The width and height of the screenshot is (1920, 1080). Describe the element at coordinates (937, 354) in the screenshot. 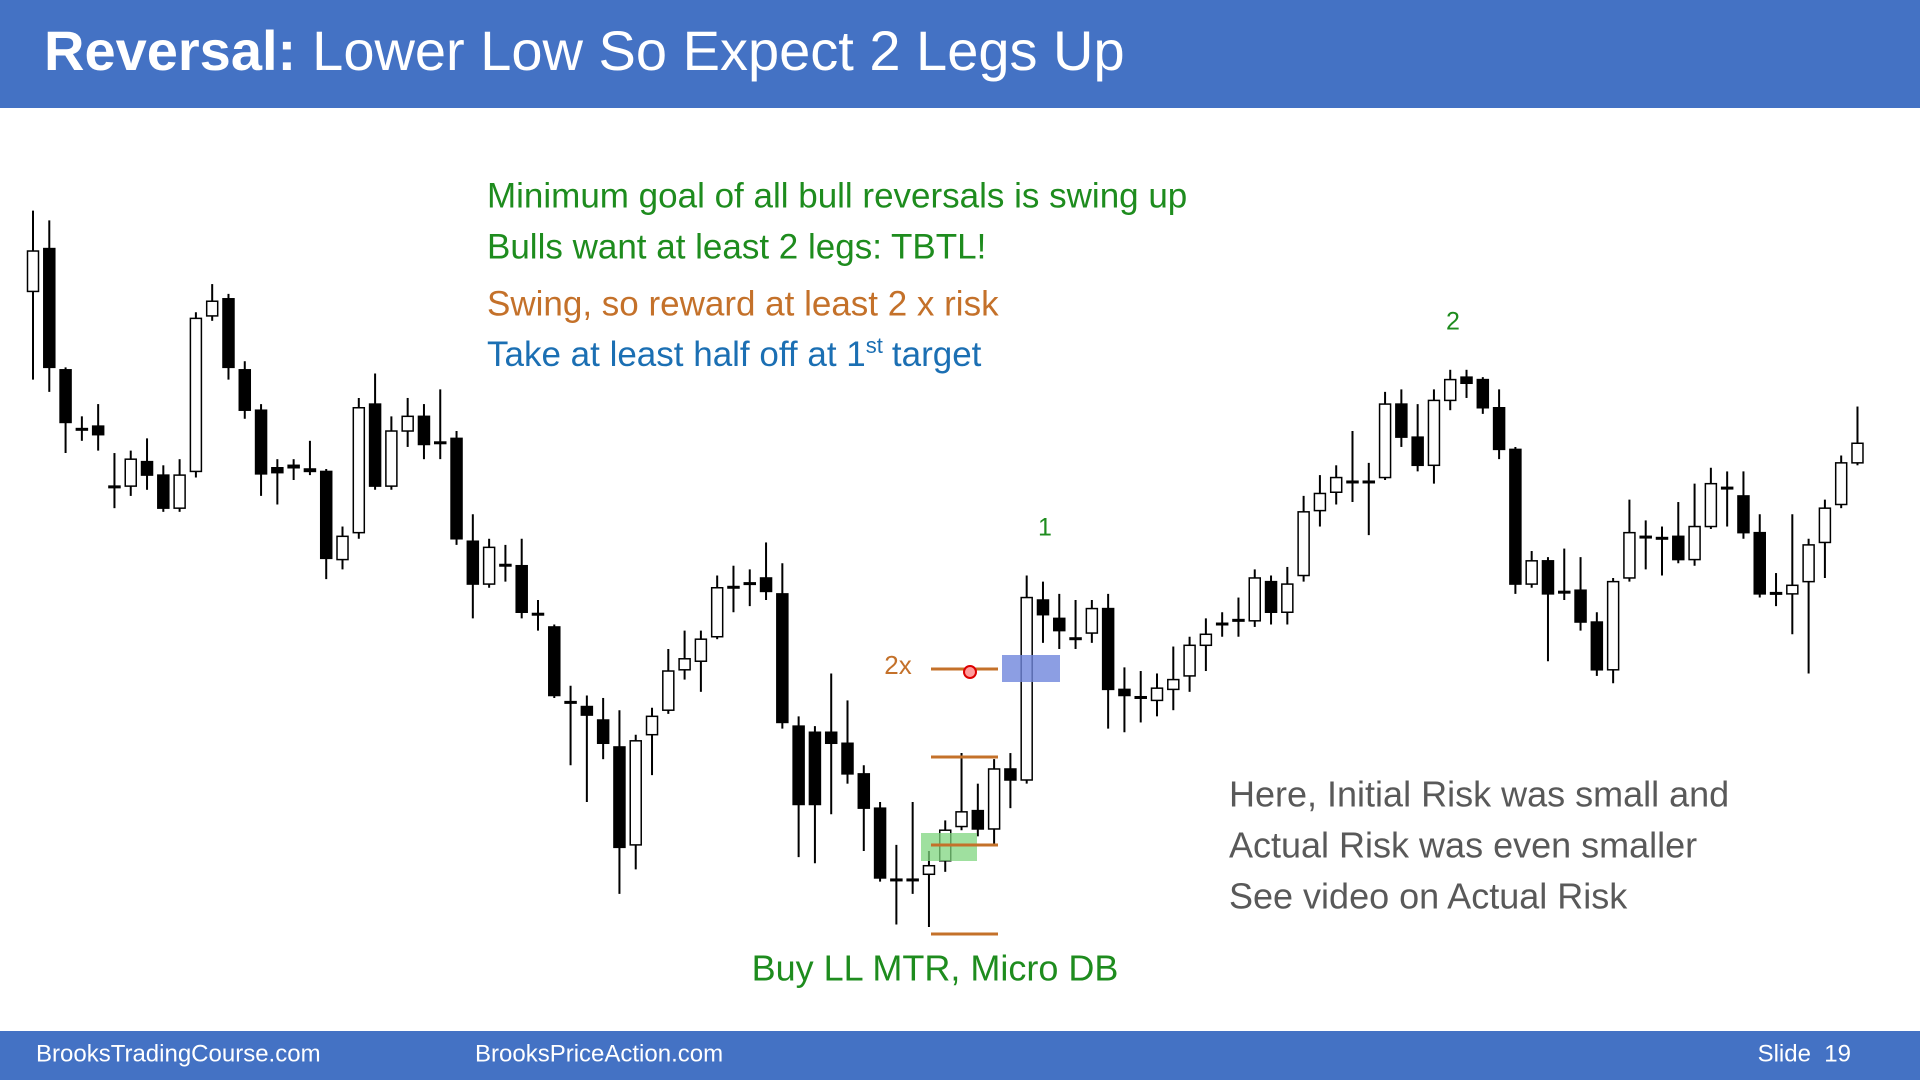

I see `note-tail: target` at that location.